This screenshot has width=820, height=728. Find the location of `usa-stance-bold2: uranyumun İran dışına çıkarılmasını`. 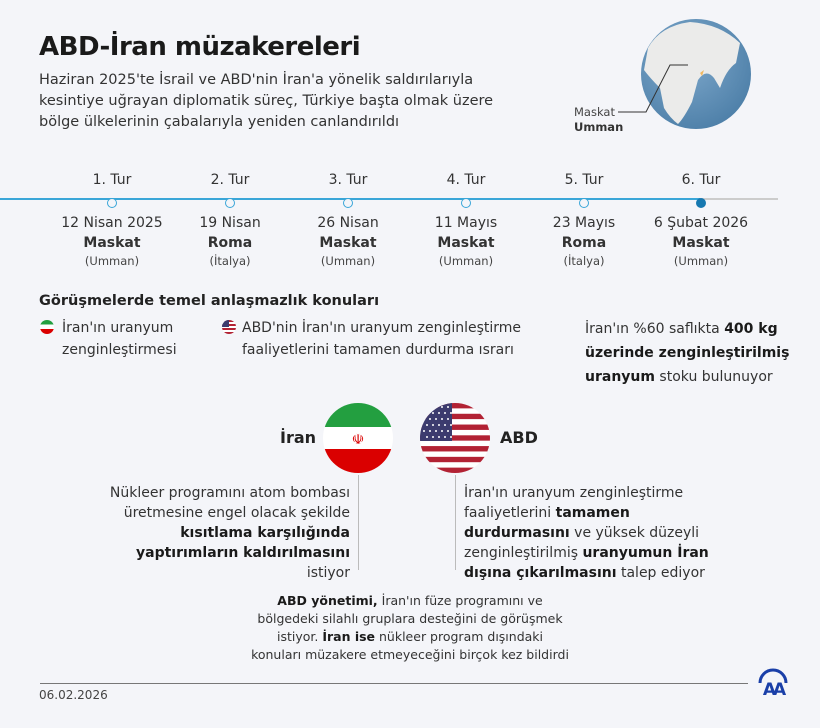

usa-stance-bold2: uranyumun İran dışına çıkarılmasını is located at coordinates (586, 563).